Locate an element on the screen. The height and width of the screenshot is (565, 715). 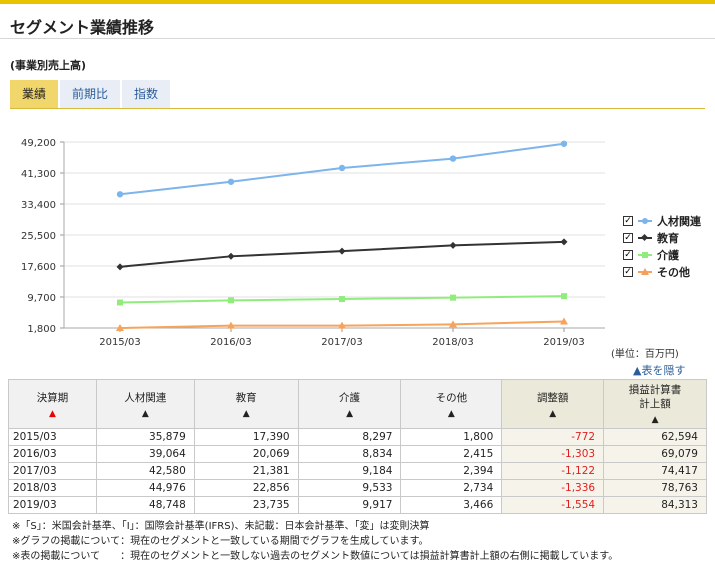
tab-results: 業績 is located at coordinates (34, 94).